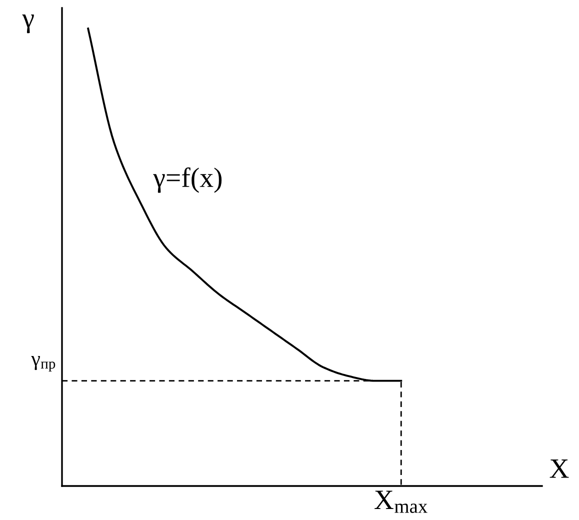 The image size is (579, 520). Describe the element at coordinates (559, 469) in the screenshot. I see `text: X` at that location.